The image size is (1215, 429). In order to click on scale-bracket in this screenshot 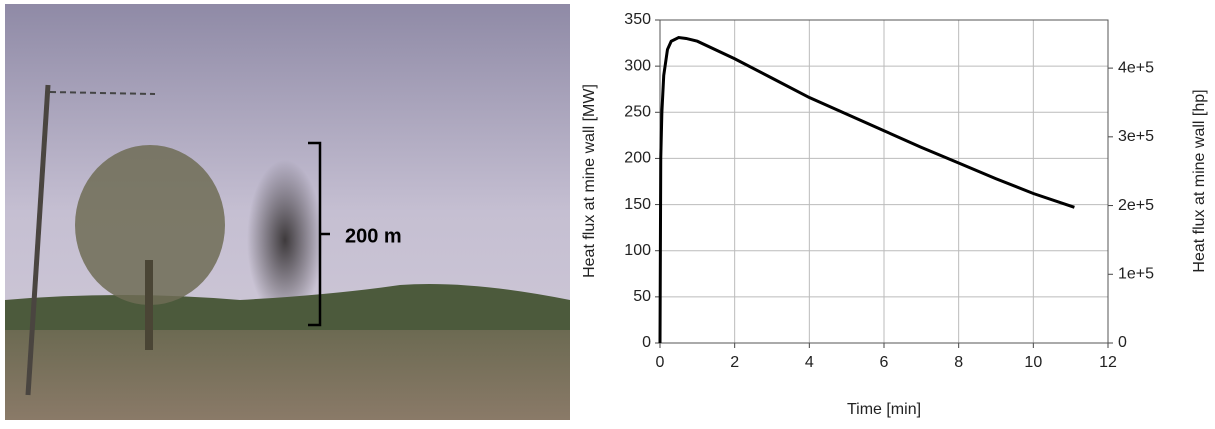, I will do `click(319, 234)`.